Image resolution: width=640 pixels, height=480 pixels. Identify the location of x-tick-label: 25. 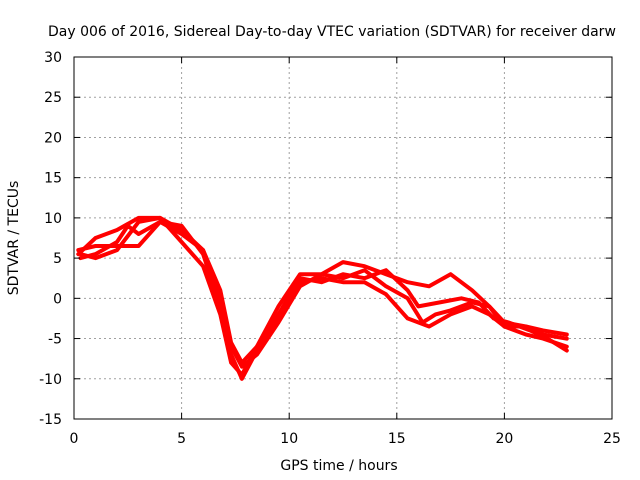
(612, 439).